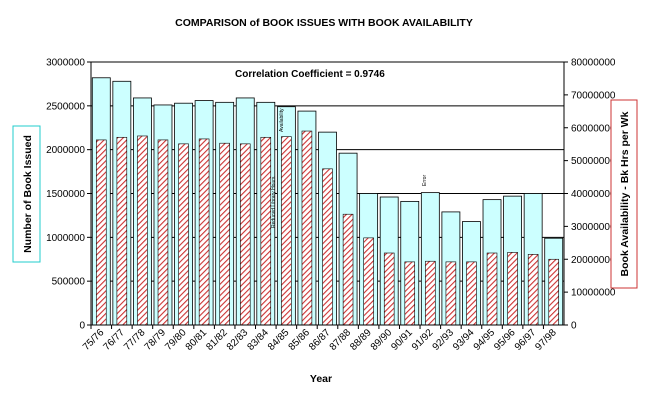 The width and height of the screenshot is (651, 404). Describe the element at coordinates (593, 293) in the screenshot. I see `y2-tick-label: 10000000` at that location.